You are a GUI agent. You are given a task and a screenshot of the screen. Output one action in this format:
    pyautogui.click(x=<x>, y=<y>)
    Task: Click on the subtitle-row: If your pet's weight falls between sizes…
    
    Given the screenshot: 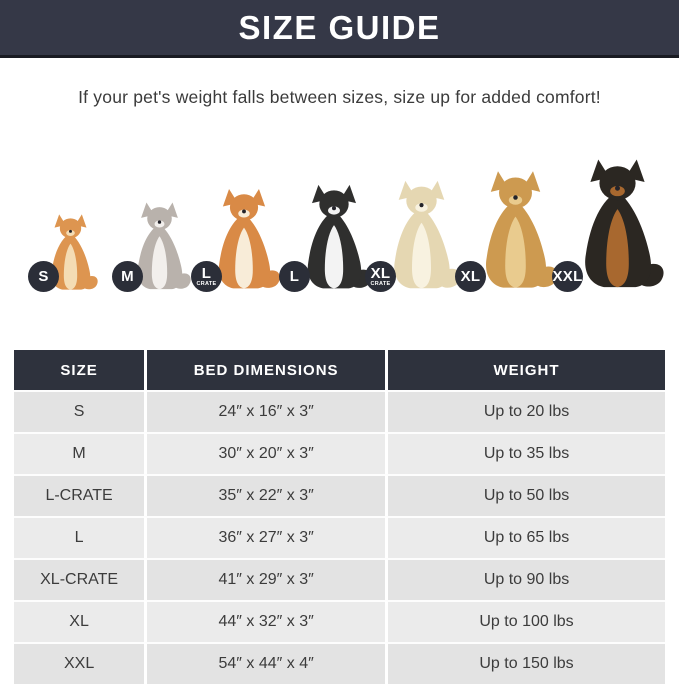 What is the action you would take?
    pyautogui.click(x=339, y=83)
    